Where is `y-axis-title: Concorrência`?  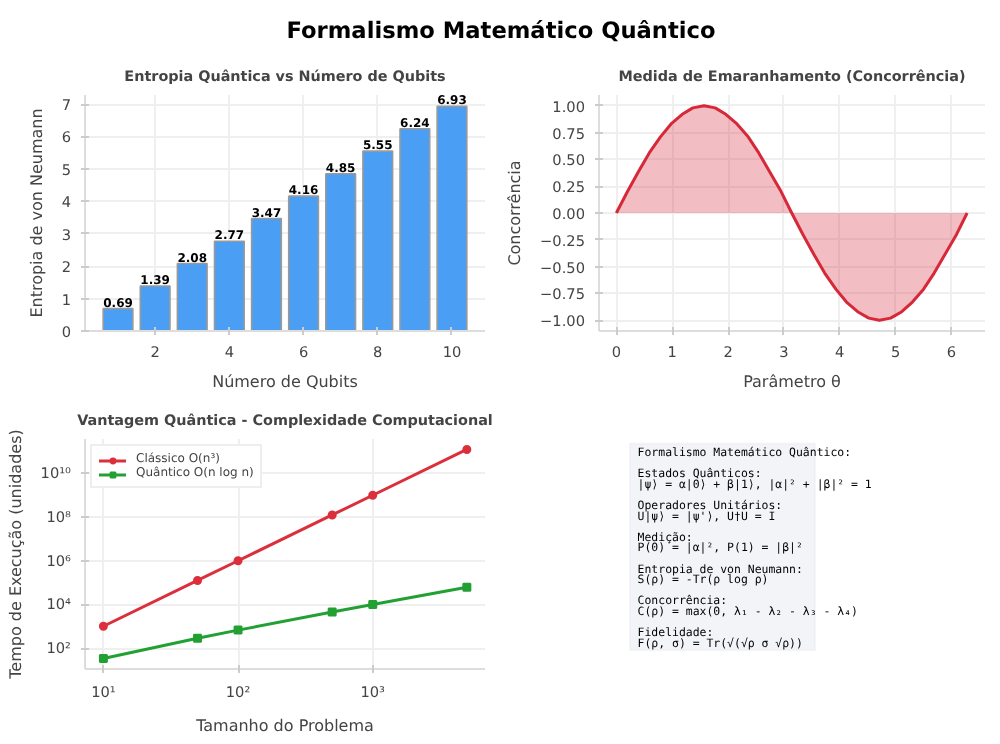
y-axis-title: Concorrência is located at coordinates (515, 213).